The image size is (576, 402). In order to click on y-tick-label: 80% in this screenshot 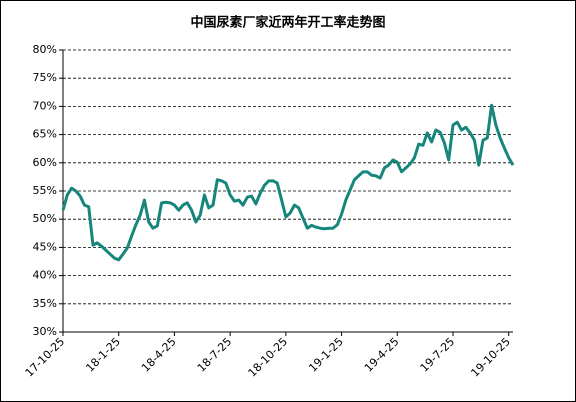, I will do `click(45, 49)`.